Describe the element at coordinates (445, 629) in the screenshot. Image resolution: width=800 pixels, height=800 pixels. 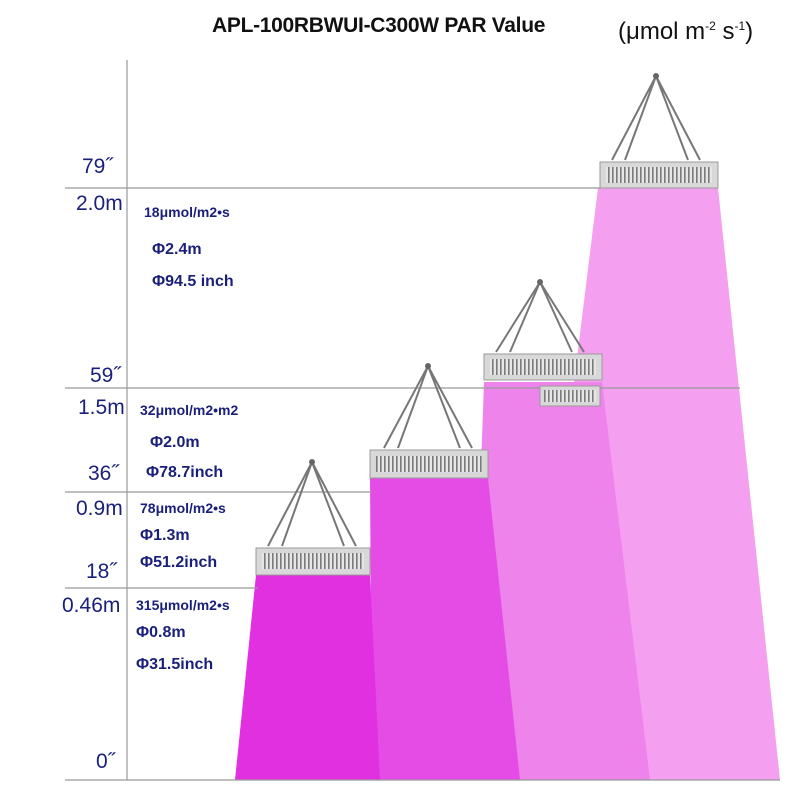
I see `light-beam-0-9m` at that location.